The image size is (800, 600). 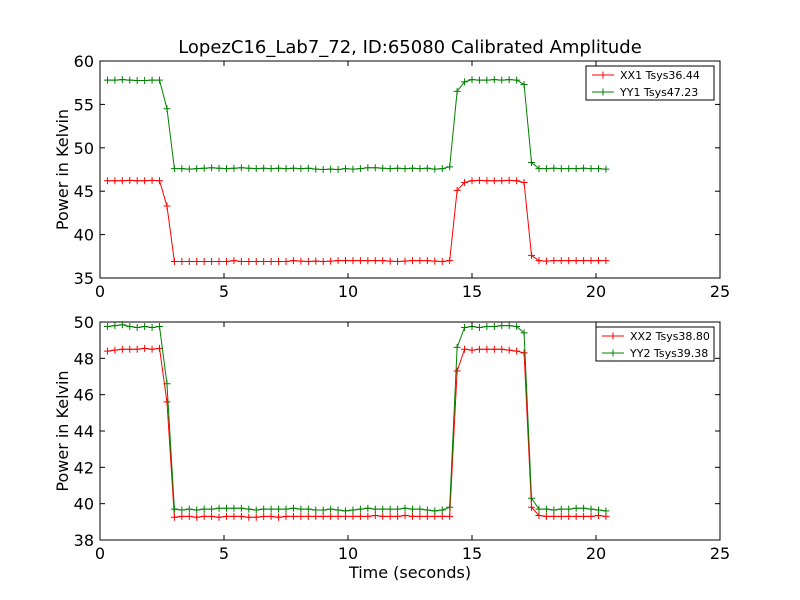 I want to click on x-tick-label: 10, so click(x=348, y=553).